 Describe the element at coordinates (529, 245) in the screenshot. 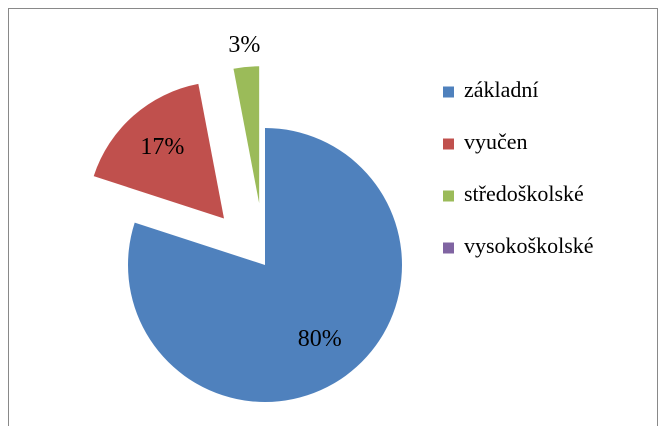

I see `legend-label: vysokoškolské` at that location.